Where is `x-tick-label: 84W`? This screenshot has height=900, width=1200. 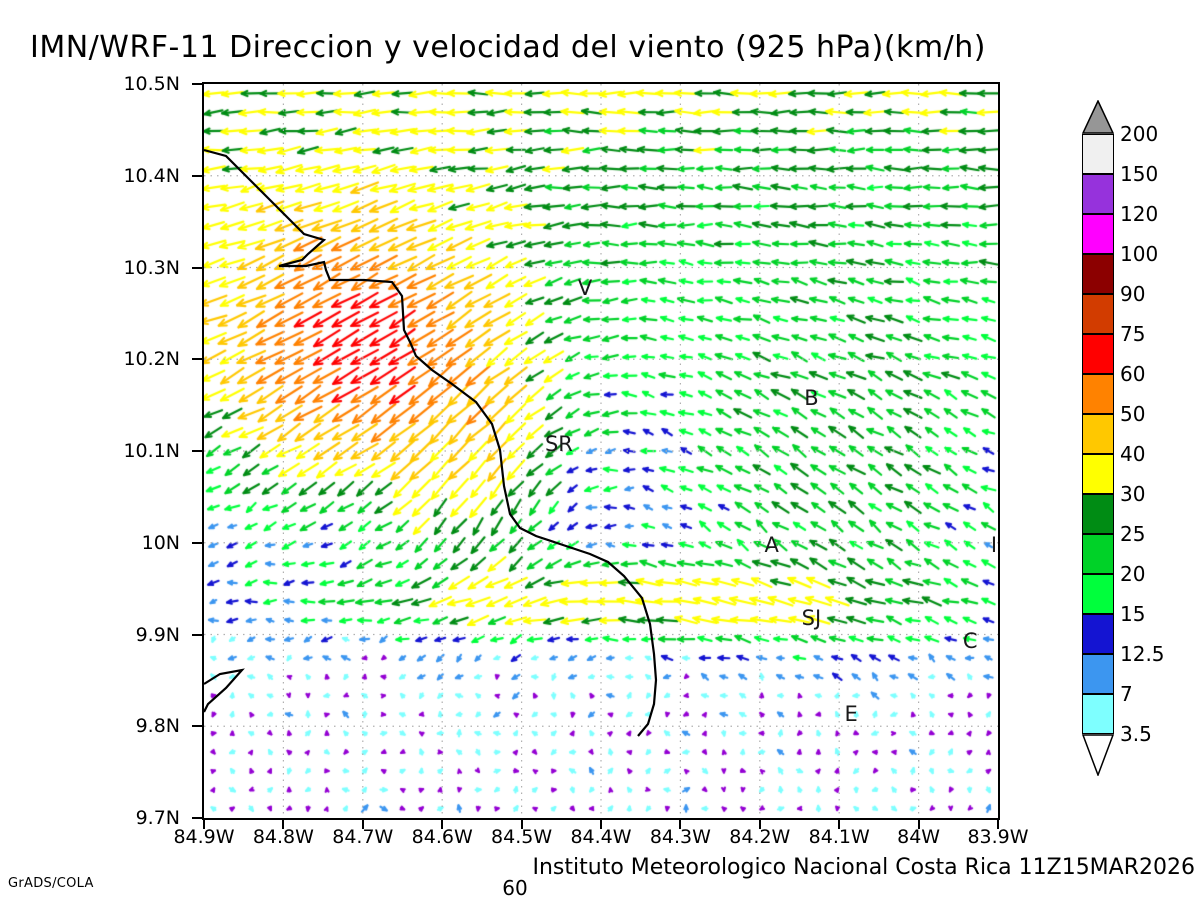 x-tick-label: 84W is located at coordinates (919, 837).